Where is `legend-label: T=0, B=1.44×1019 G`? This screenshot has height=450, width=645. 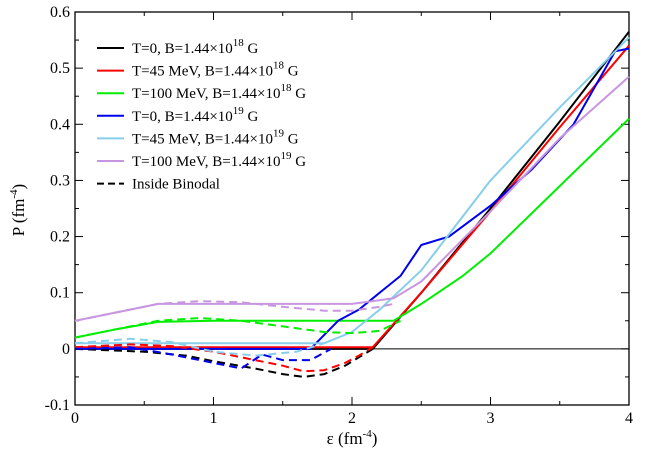 legend-label: T=0, B=1.44×1019 G is located at coordinates (195, 115).